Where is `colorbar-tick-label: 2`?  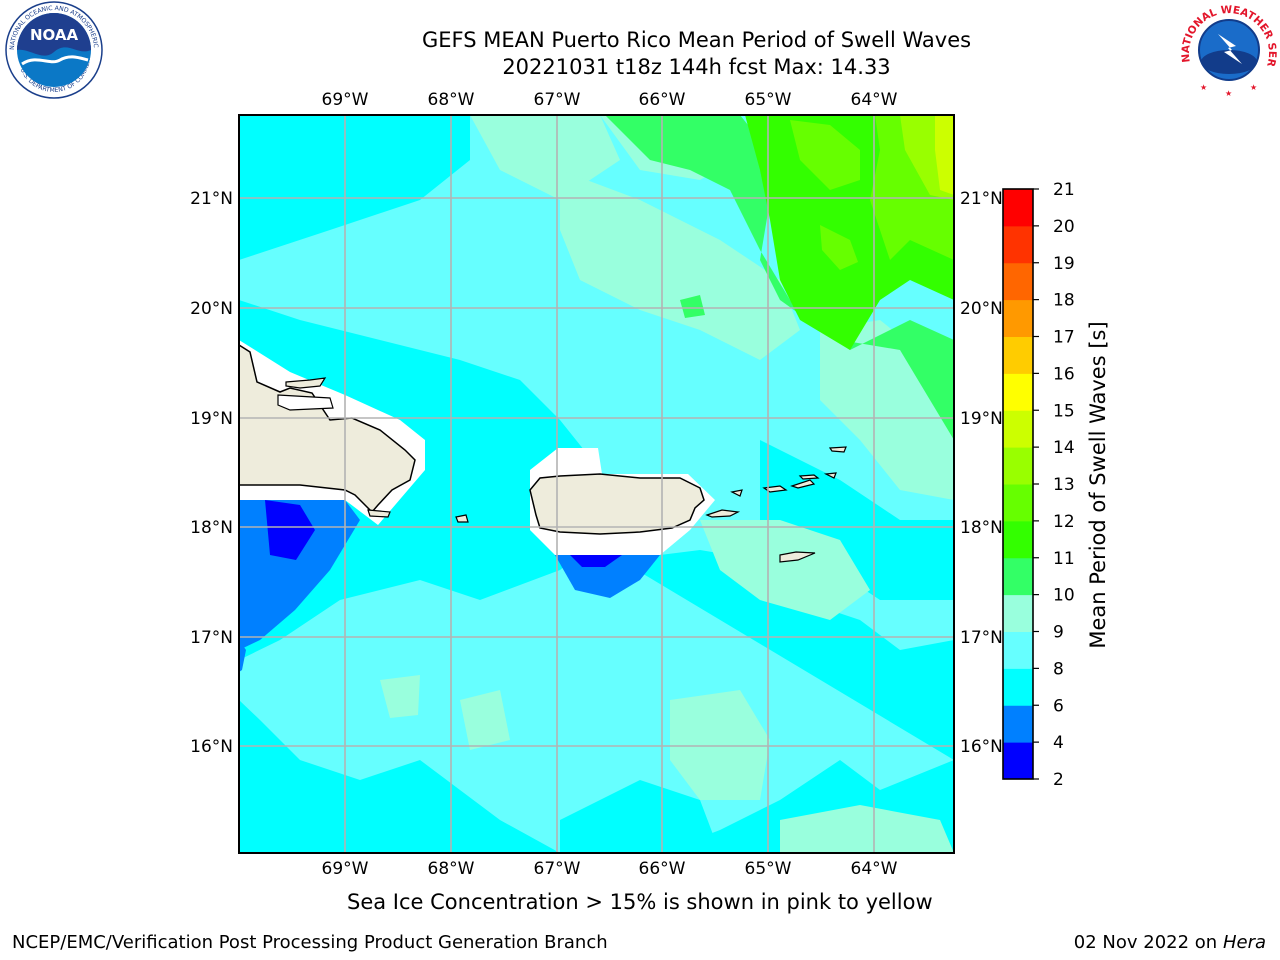 colorbar-tick-label: 2 is located at coordinates (1058, 780).